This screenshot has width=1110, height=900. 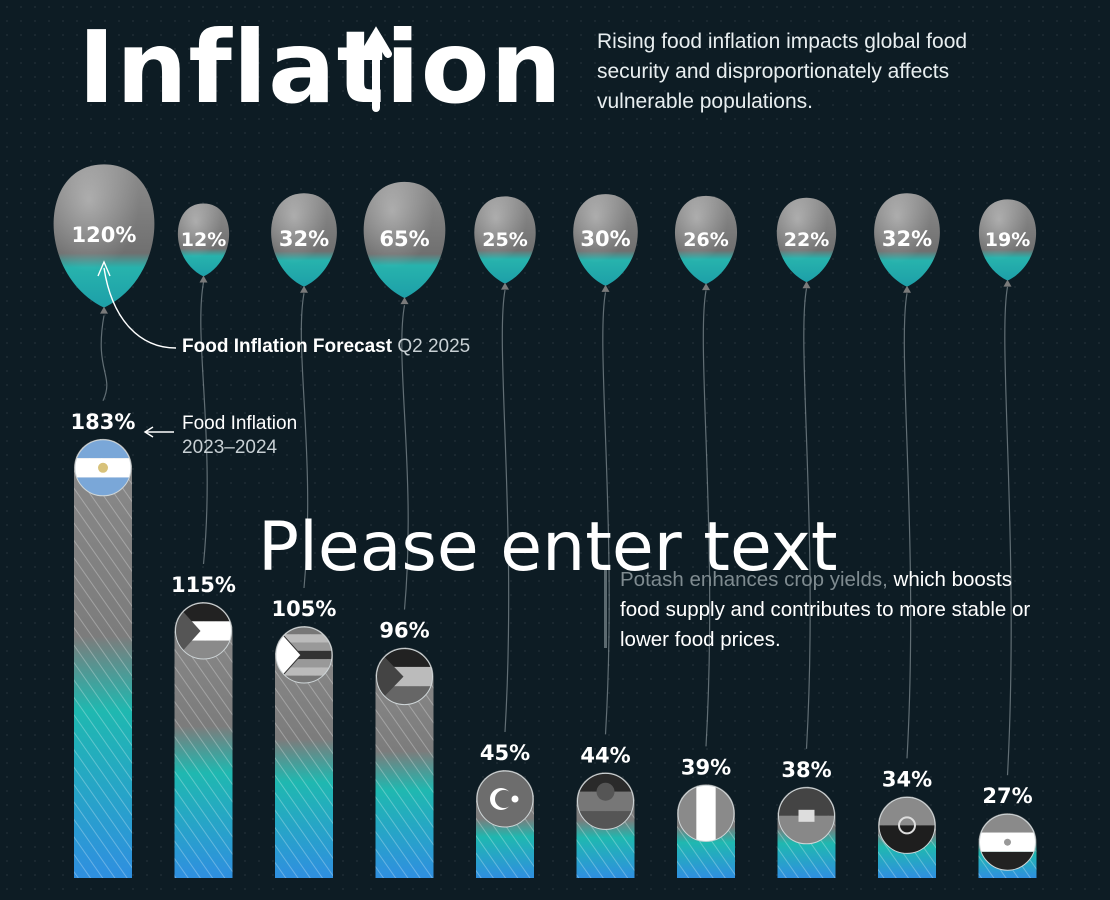 I want to click on balloon-value-label: 120%, so click(x=104, y=235).